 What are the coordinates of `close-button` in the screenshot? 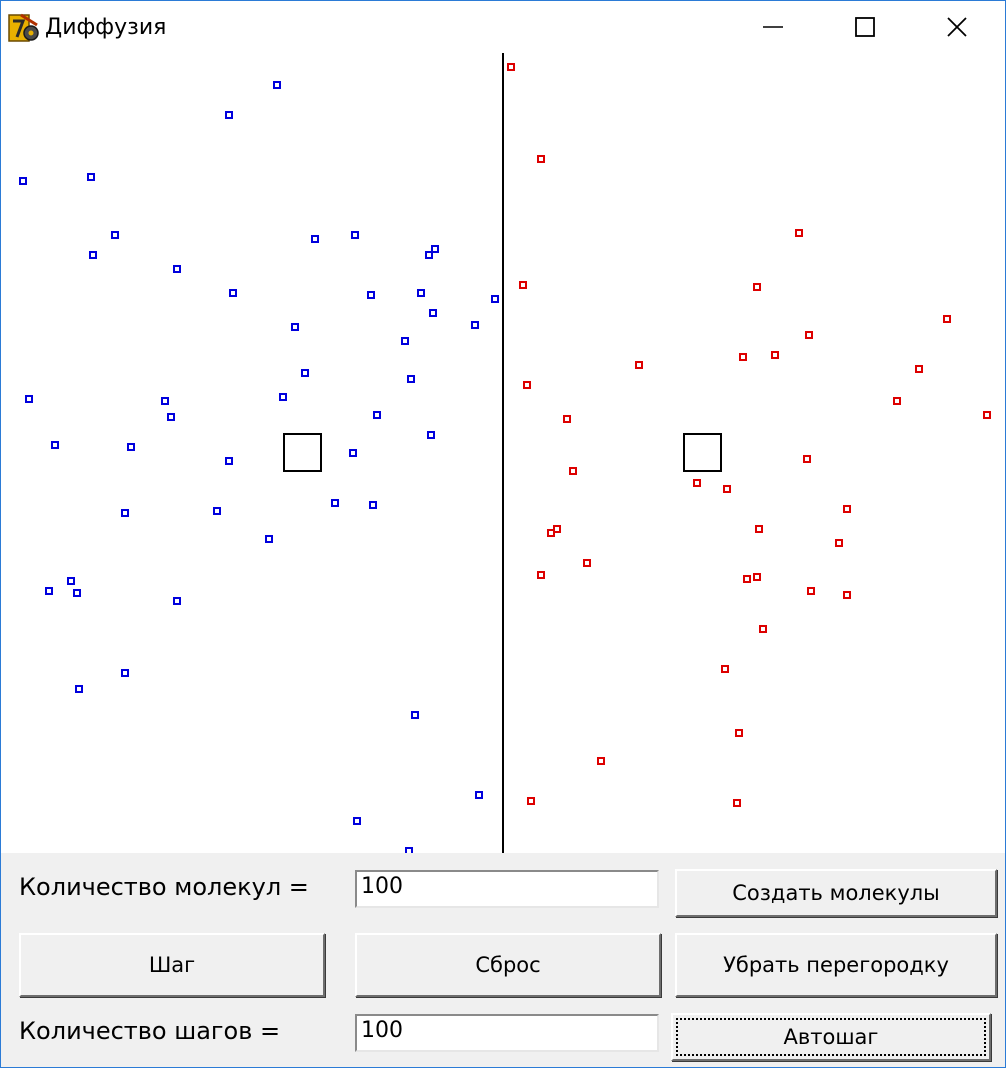 It's located at (957, 27).